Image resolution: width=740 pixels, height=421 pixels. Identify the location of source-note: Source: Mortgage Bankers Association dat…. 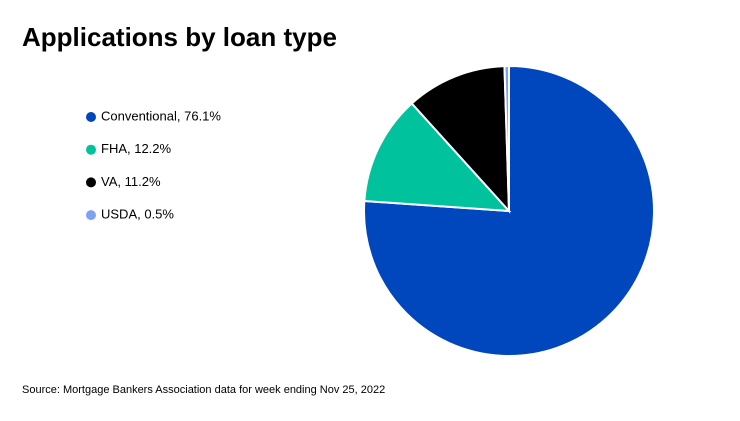
(203, 390).